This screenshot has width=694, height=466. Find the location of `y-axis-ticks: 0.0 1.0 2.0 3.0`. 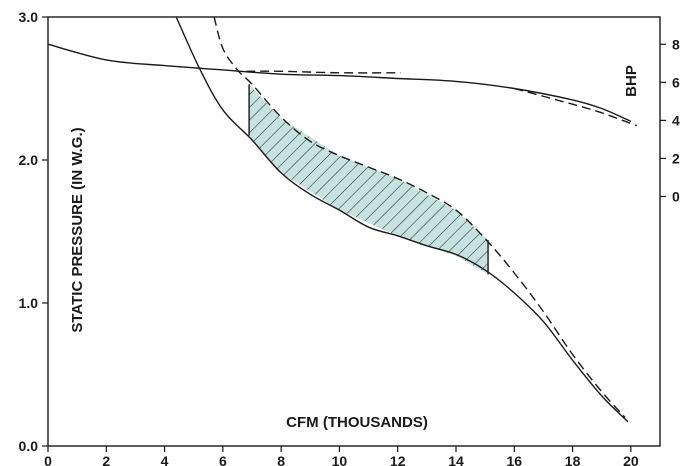

y-axis-ticks: 0.0 1.0 2.0 3.0 is located at coordinates (33, 231).